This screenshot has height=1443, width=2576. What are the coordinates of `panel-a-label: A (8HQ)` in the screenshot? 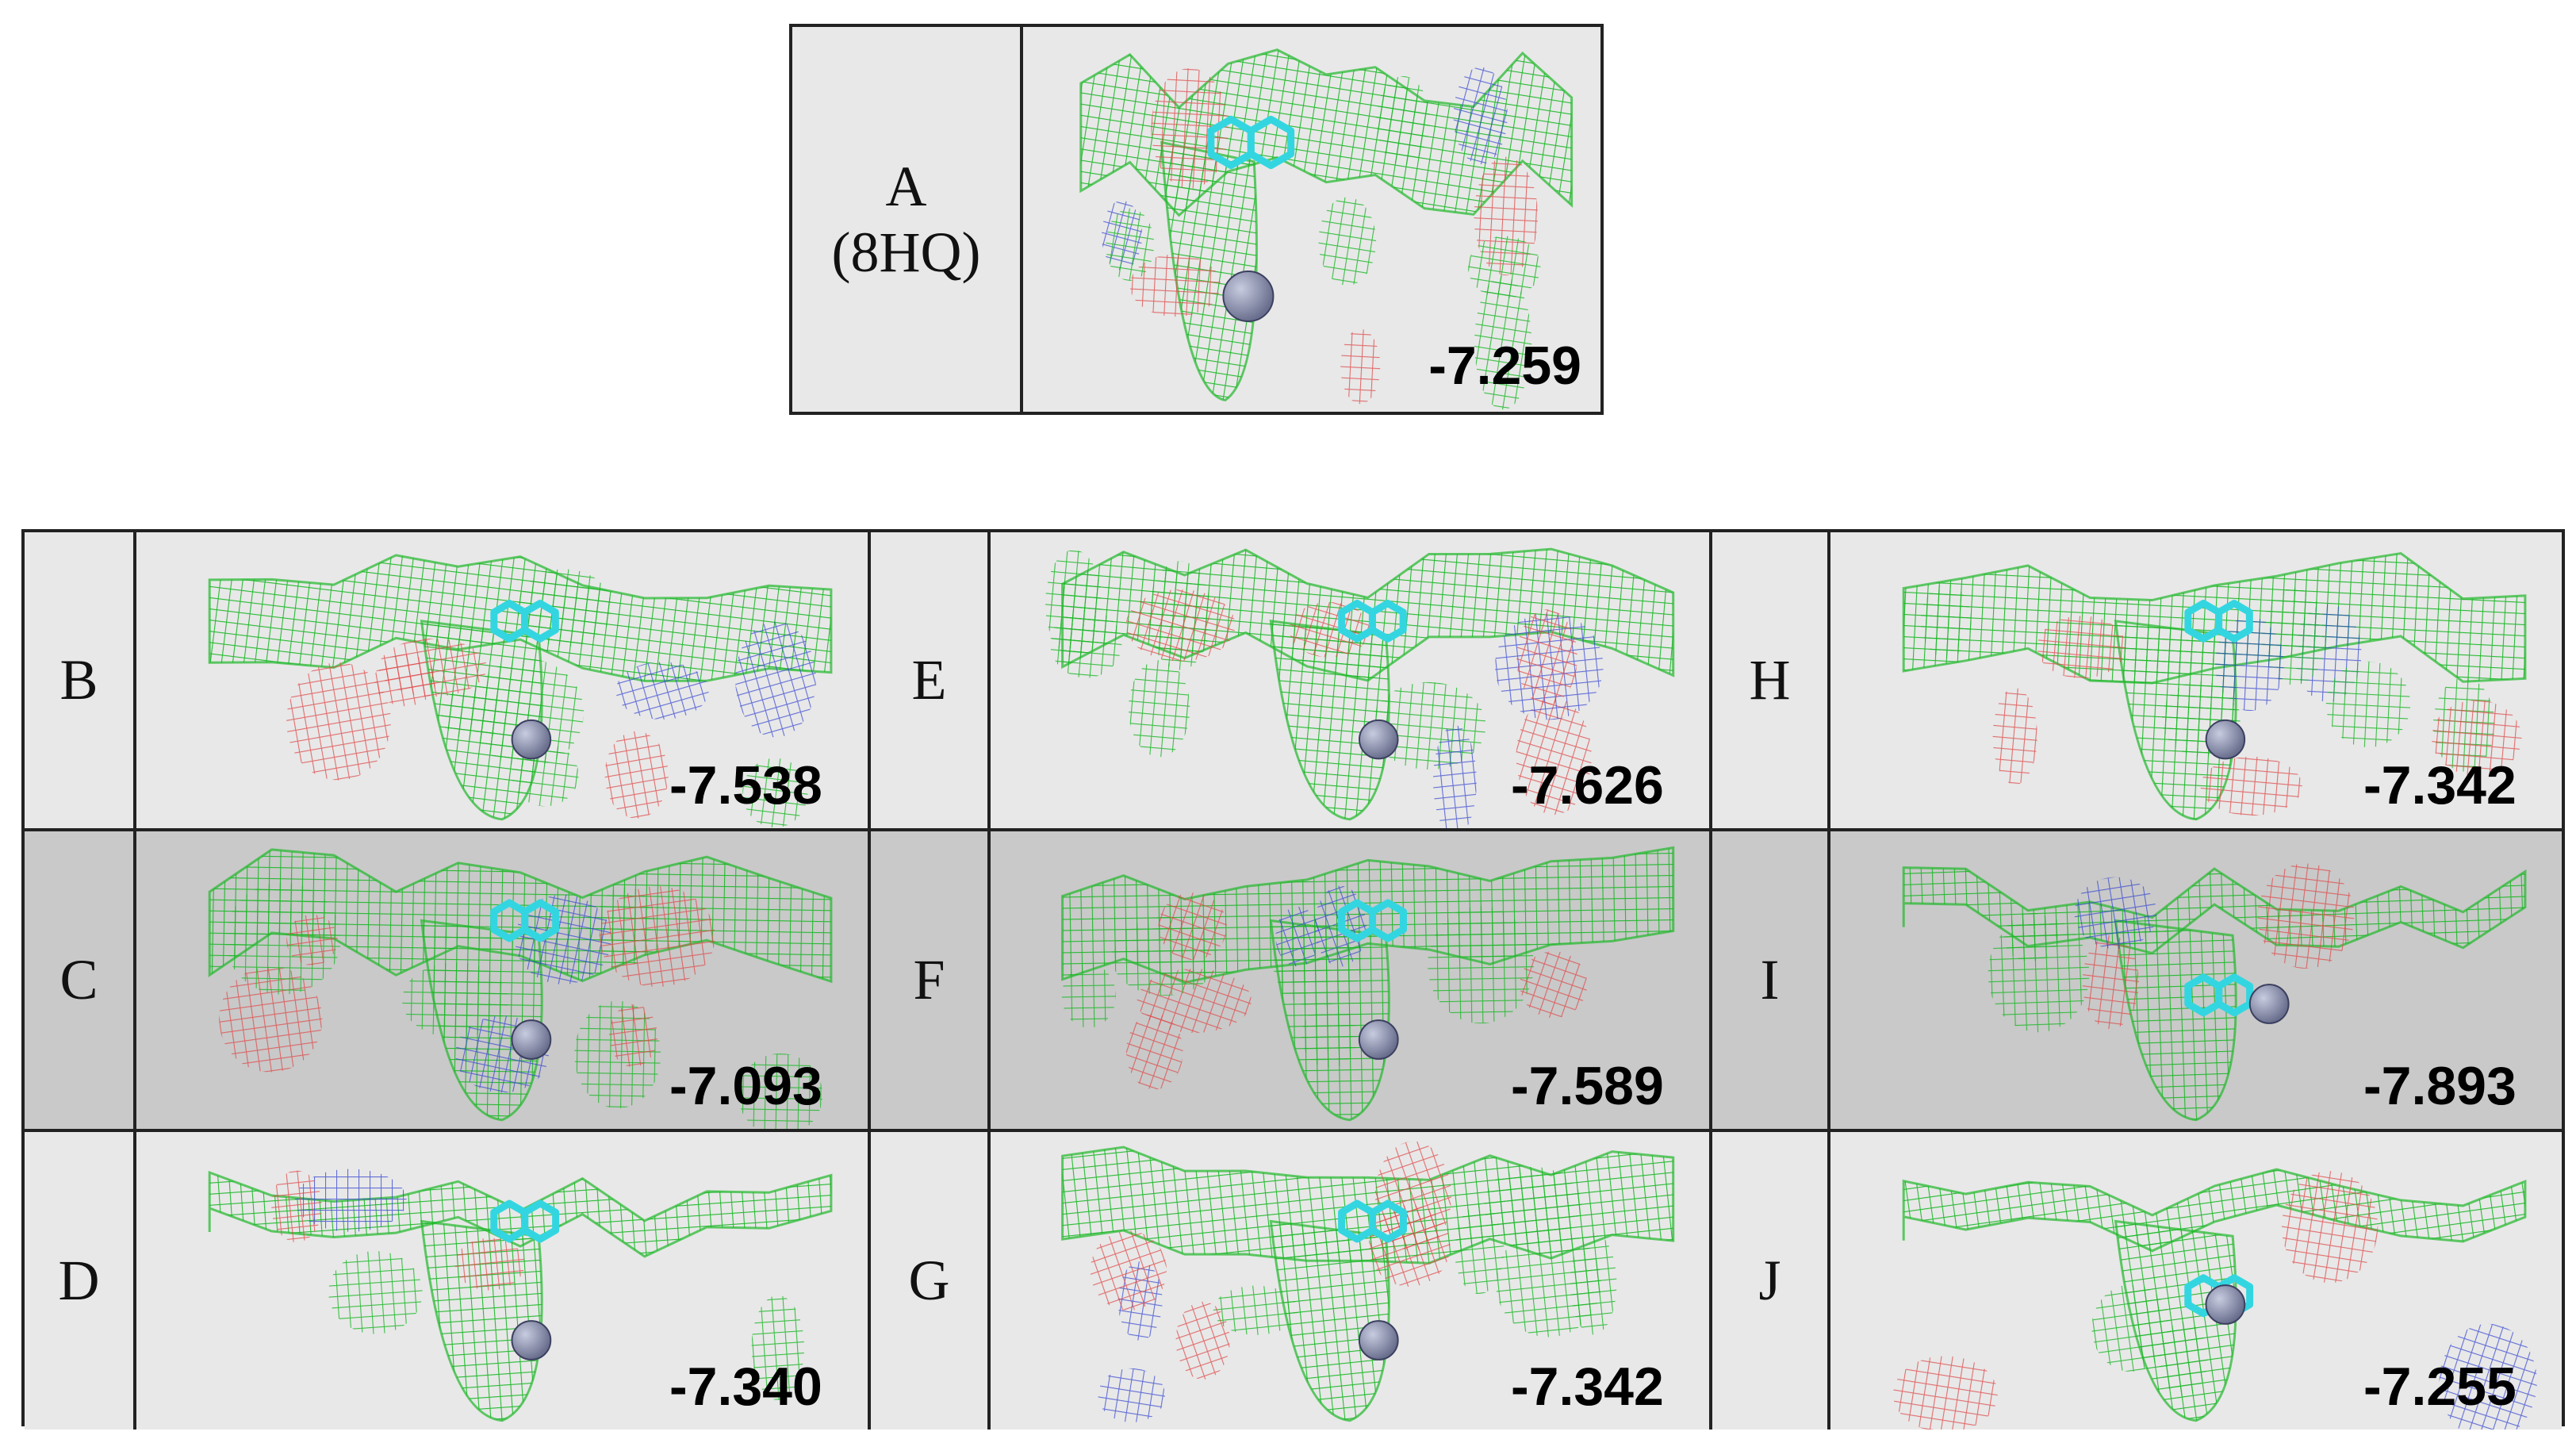 It's located at (906, 219).